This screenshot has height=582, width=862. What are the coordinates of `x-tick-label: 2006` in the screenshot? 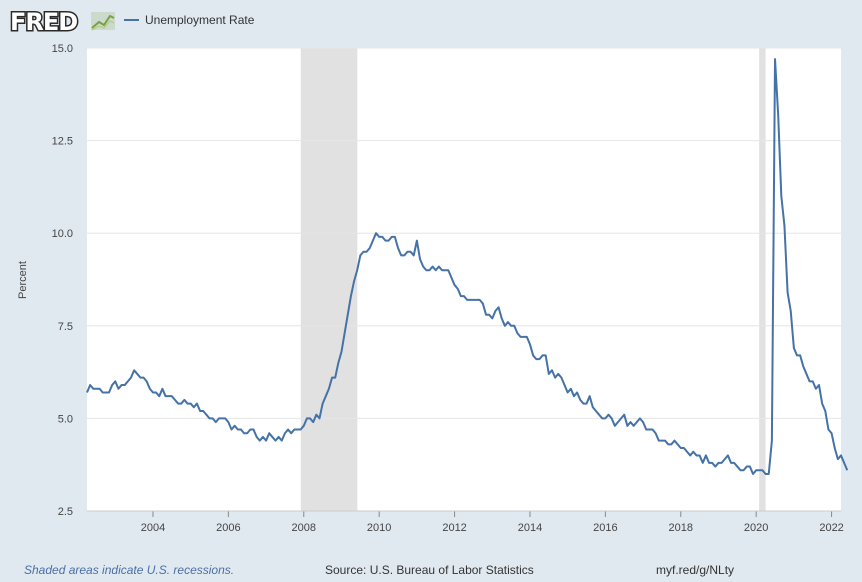 It's located at (228, 528).